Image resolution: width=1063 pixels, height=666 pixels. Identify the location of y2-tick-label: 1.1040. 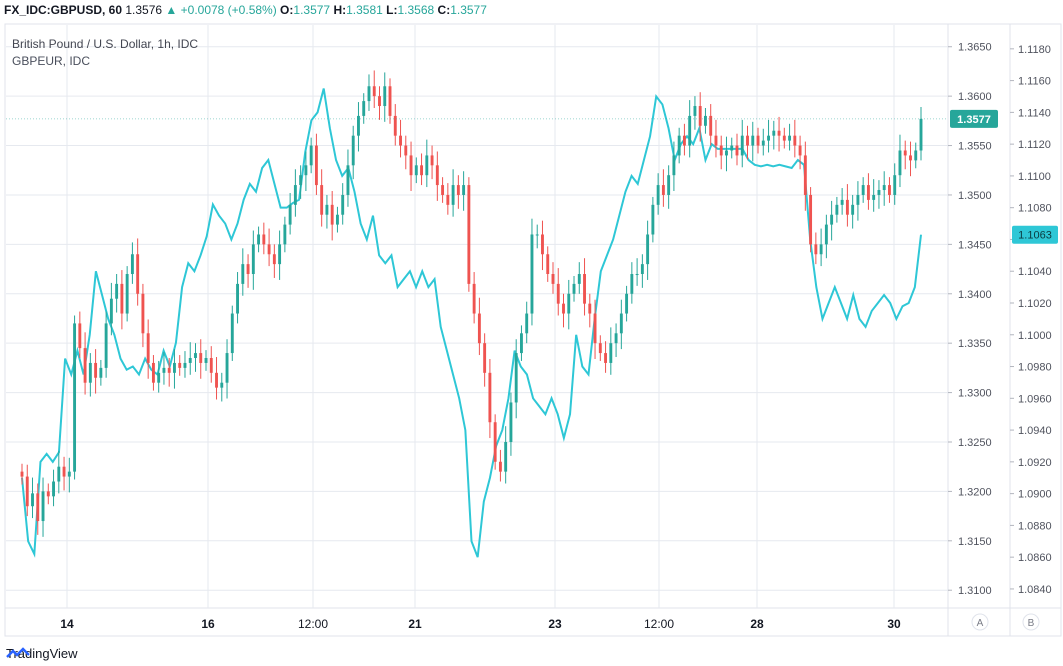
(1035, 272).